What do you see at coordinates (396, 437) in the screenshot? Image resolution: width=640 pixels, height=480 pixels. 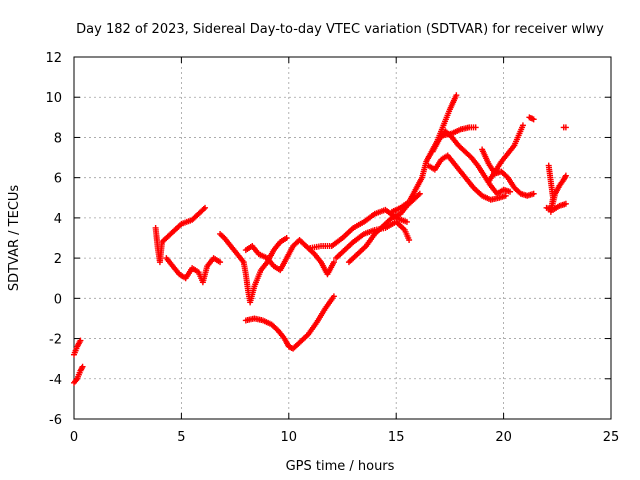 I see `x-tick-label: 15` at bounding box center [396, 437].